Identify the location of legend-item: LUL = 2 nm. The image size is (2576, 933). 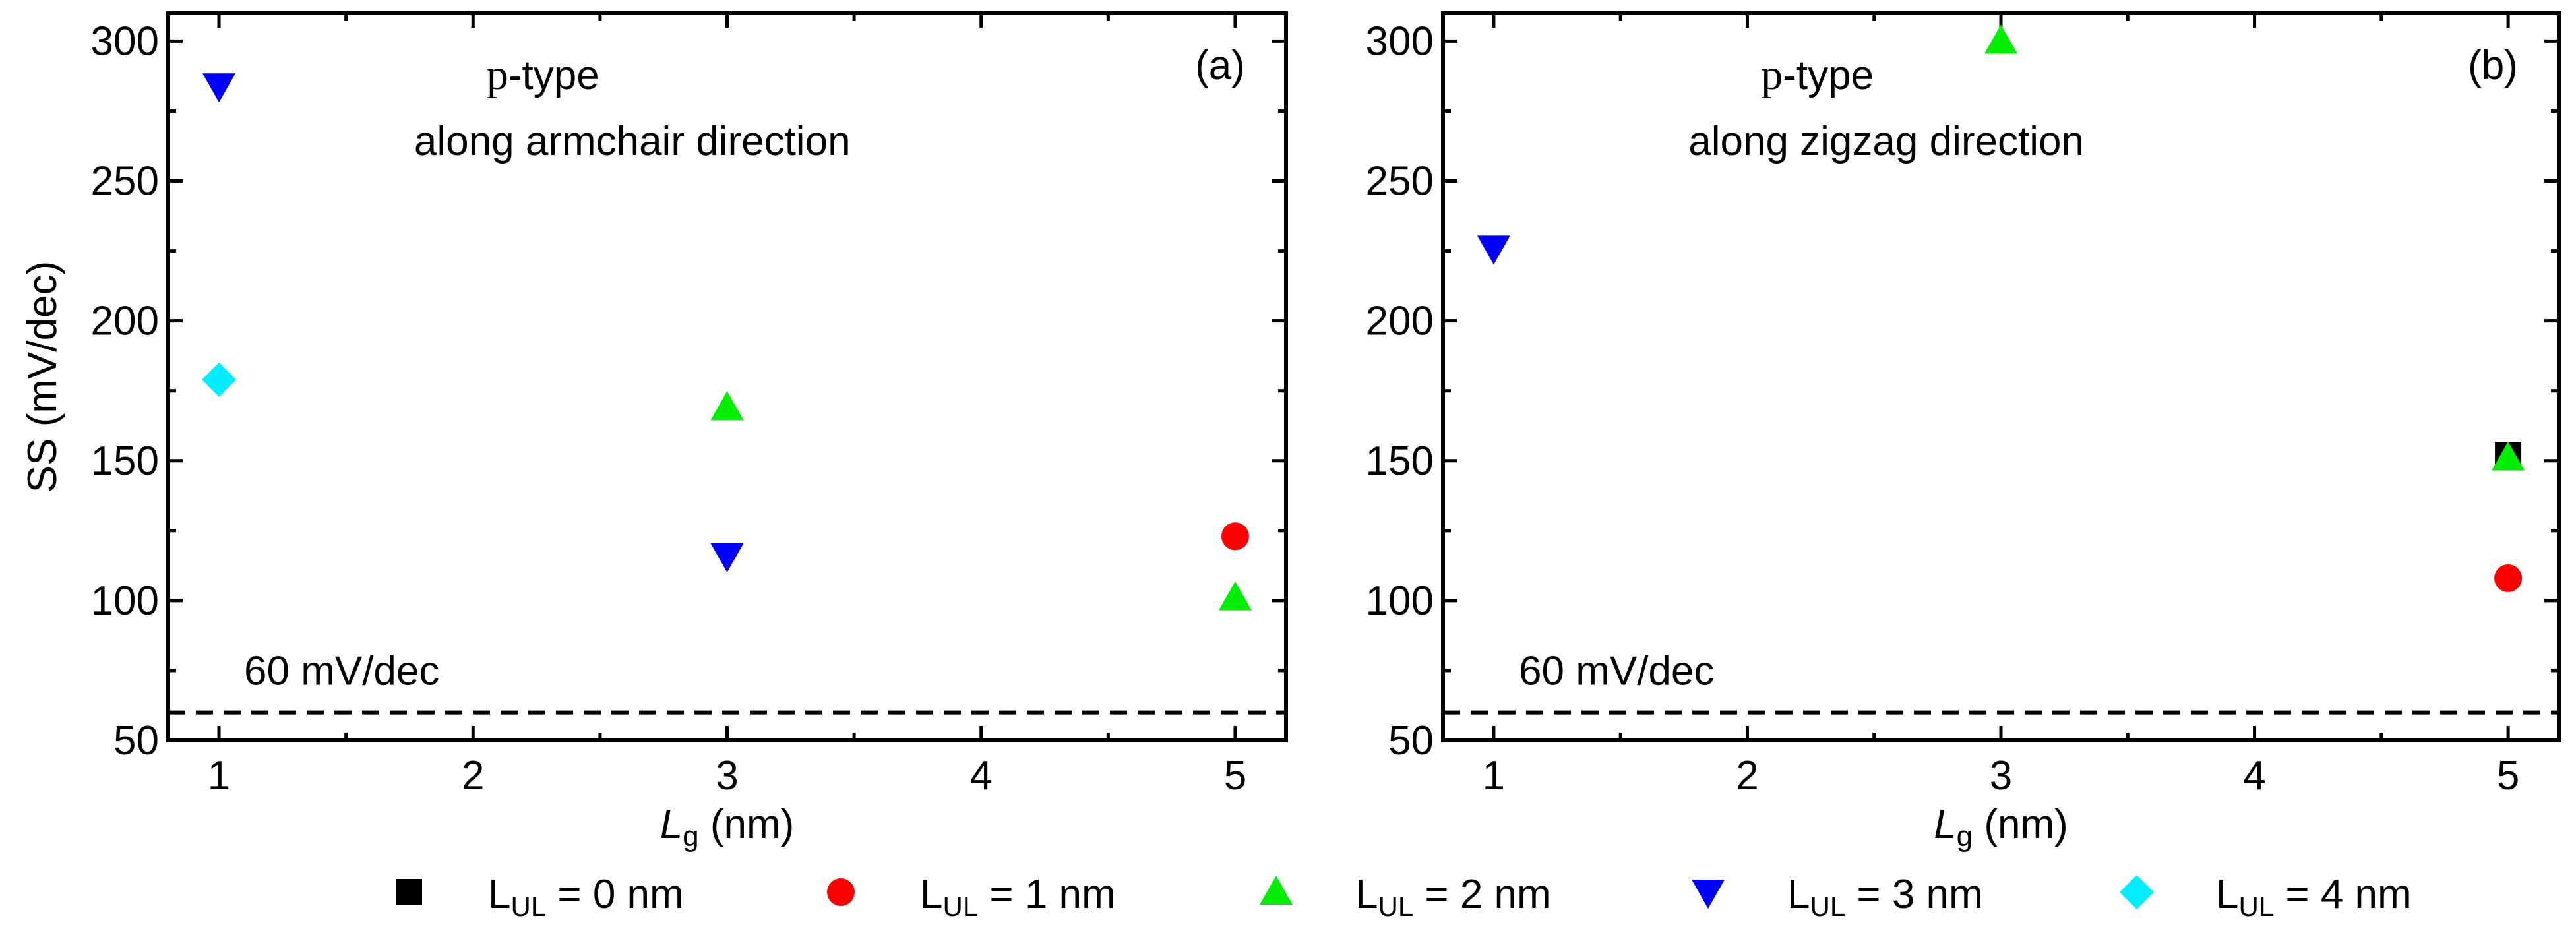
(1405, 897).